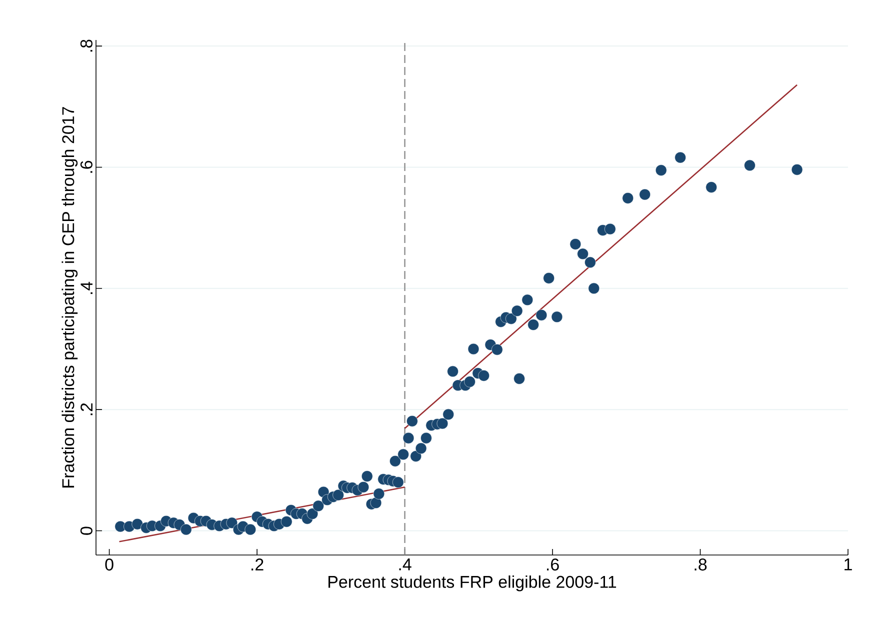 The height and width of the screenshot is (637, 872). Describe the element at coordinates (848, 564) in the screenshot. I see `x-tick-label: 1` at that location.